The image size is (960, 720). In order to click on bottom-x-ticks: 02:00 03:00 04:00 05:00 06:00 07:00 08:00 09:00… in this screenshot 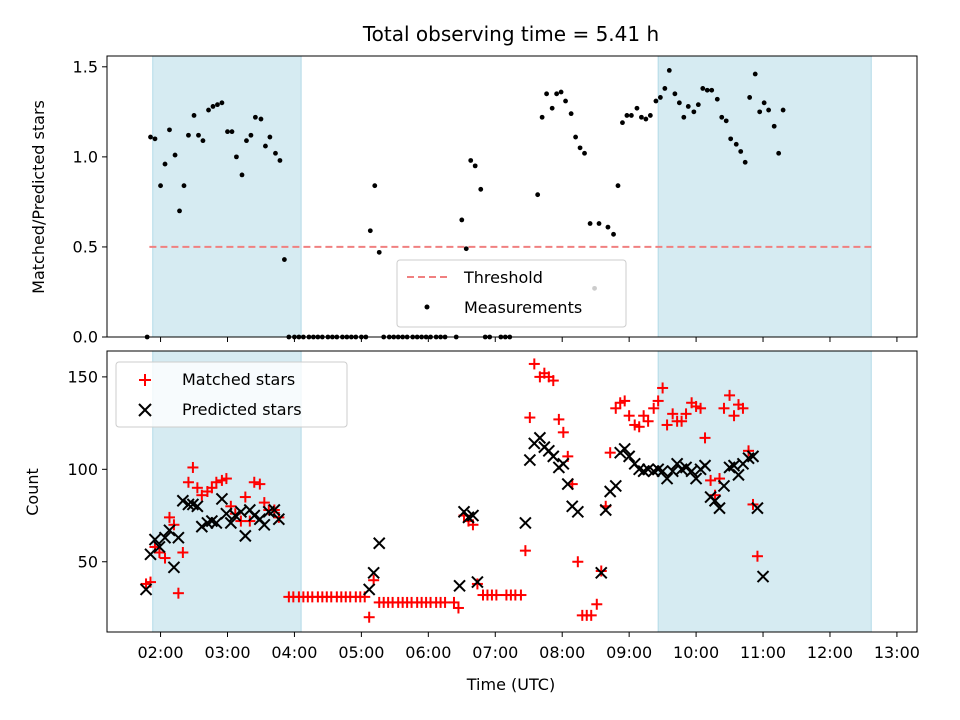, I will do `click(528, 647)`.